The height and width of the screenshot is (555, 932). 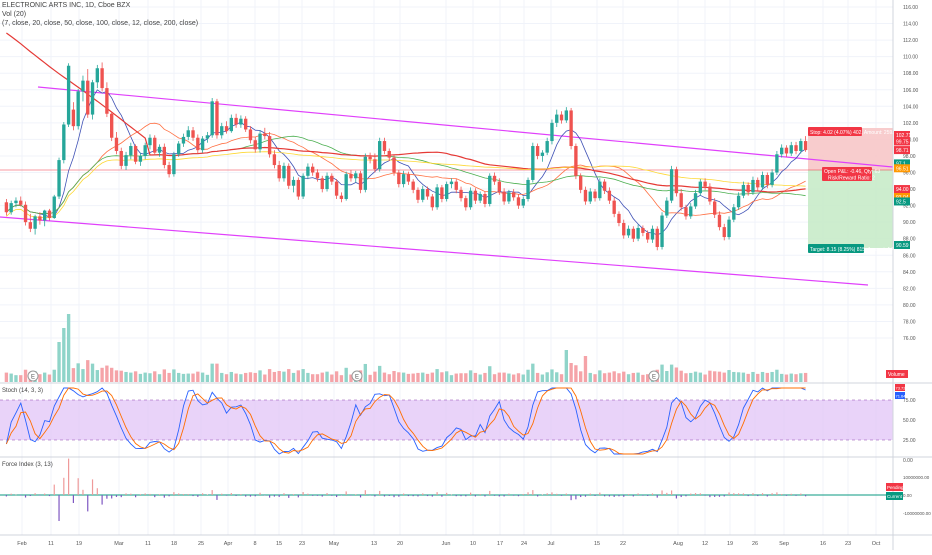 What do you see at coordinates (434, 251) in the screenshot?
I see `channel-lower-line` at bounding box center [434, 251].